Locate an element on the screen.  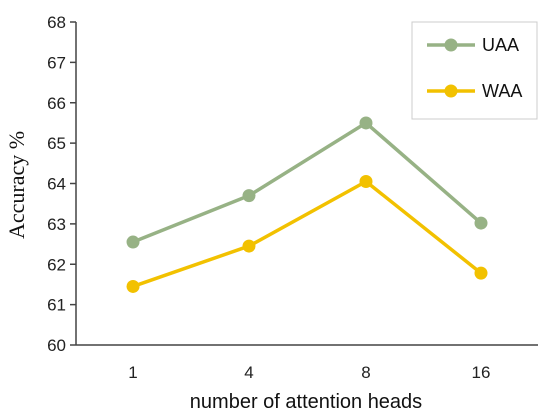
x-tick-label: 1 is located at coordinates (132, 372).